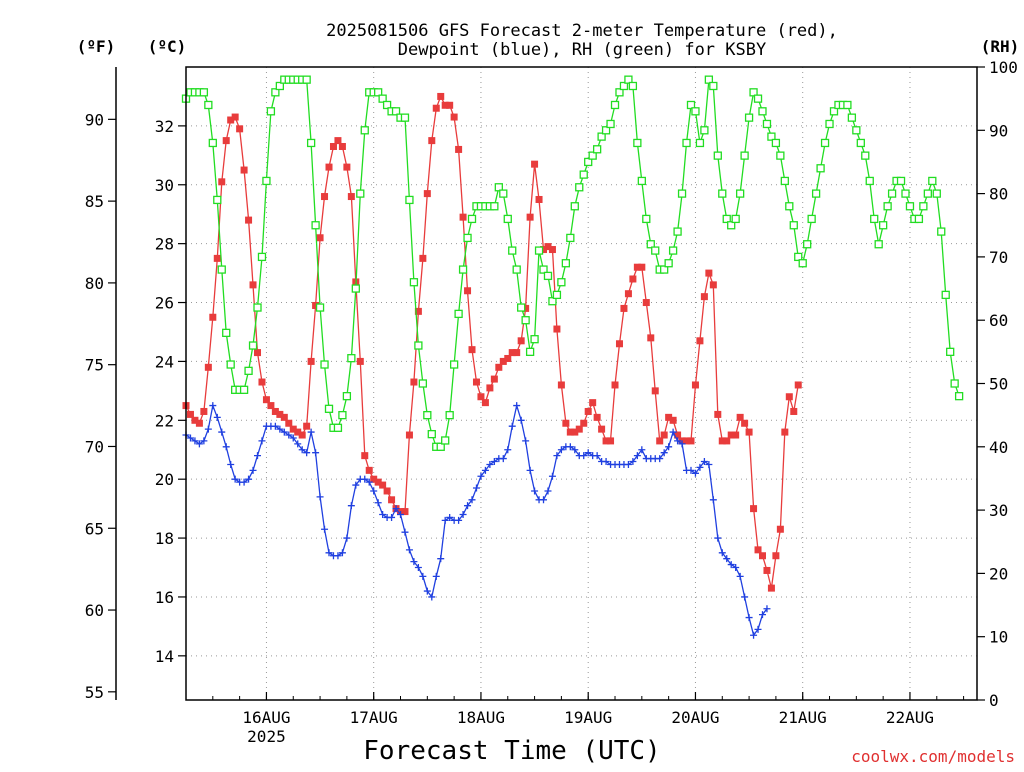 The image size is (1024, 772). I want to click on celsius-axis-unit: (ºC), so click(167, 46).